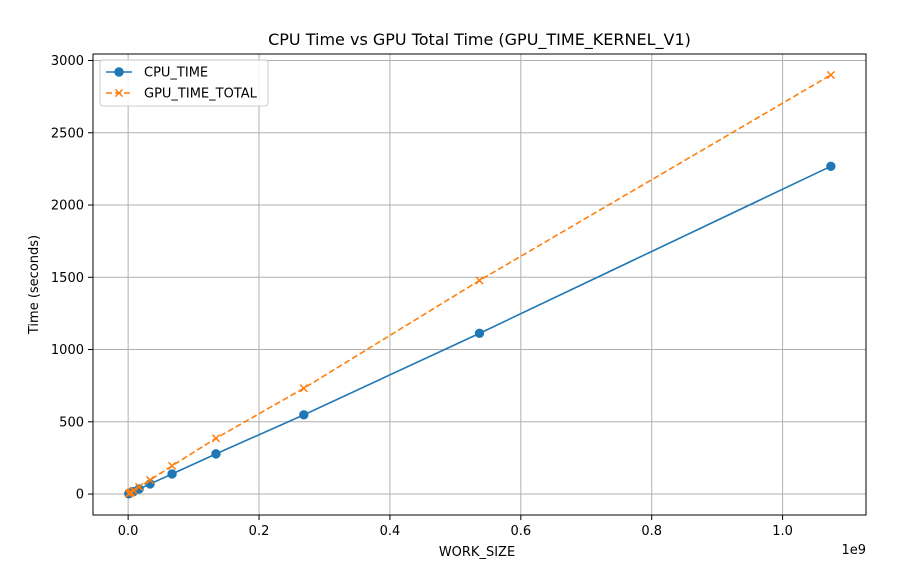  What do you see at coordinates (128, 531) in the screenshot?
I see `x-tick-label: 0.0` at bounding box center [128, 531].